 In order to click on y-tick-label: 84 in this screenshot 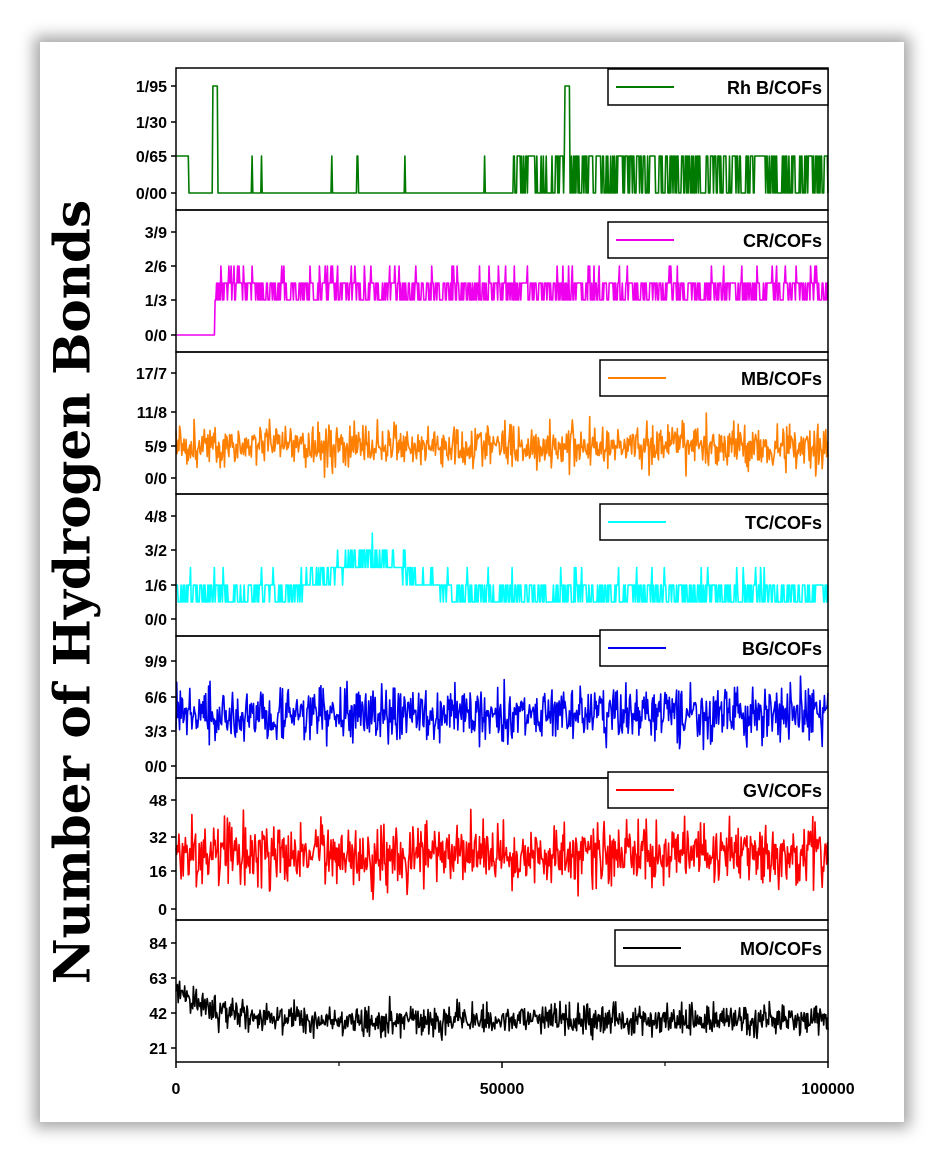, I will do `click(158, 944)`.